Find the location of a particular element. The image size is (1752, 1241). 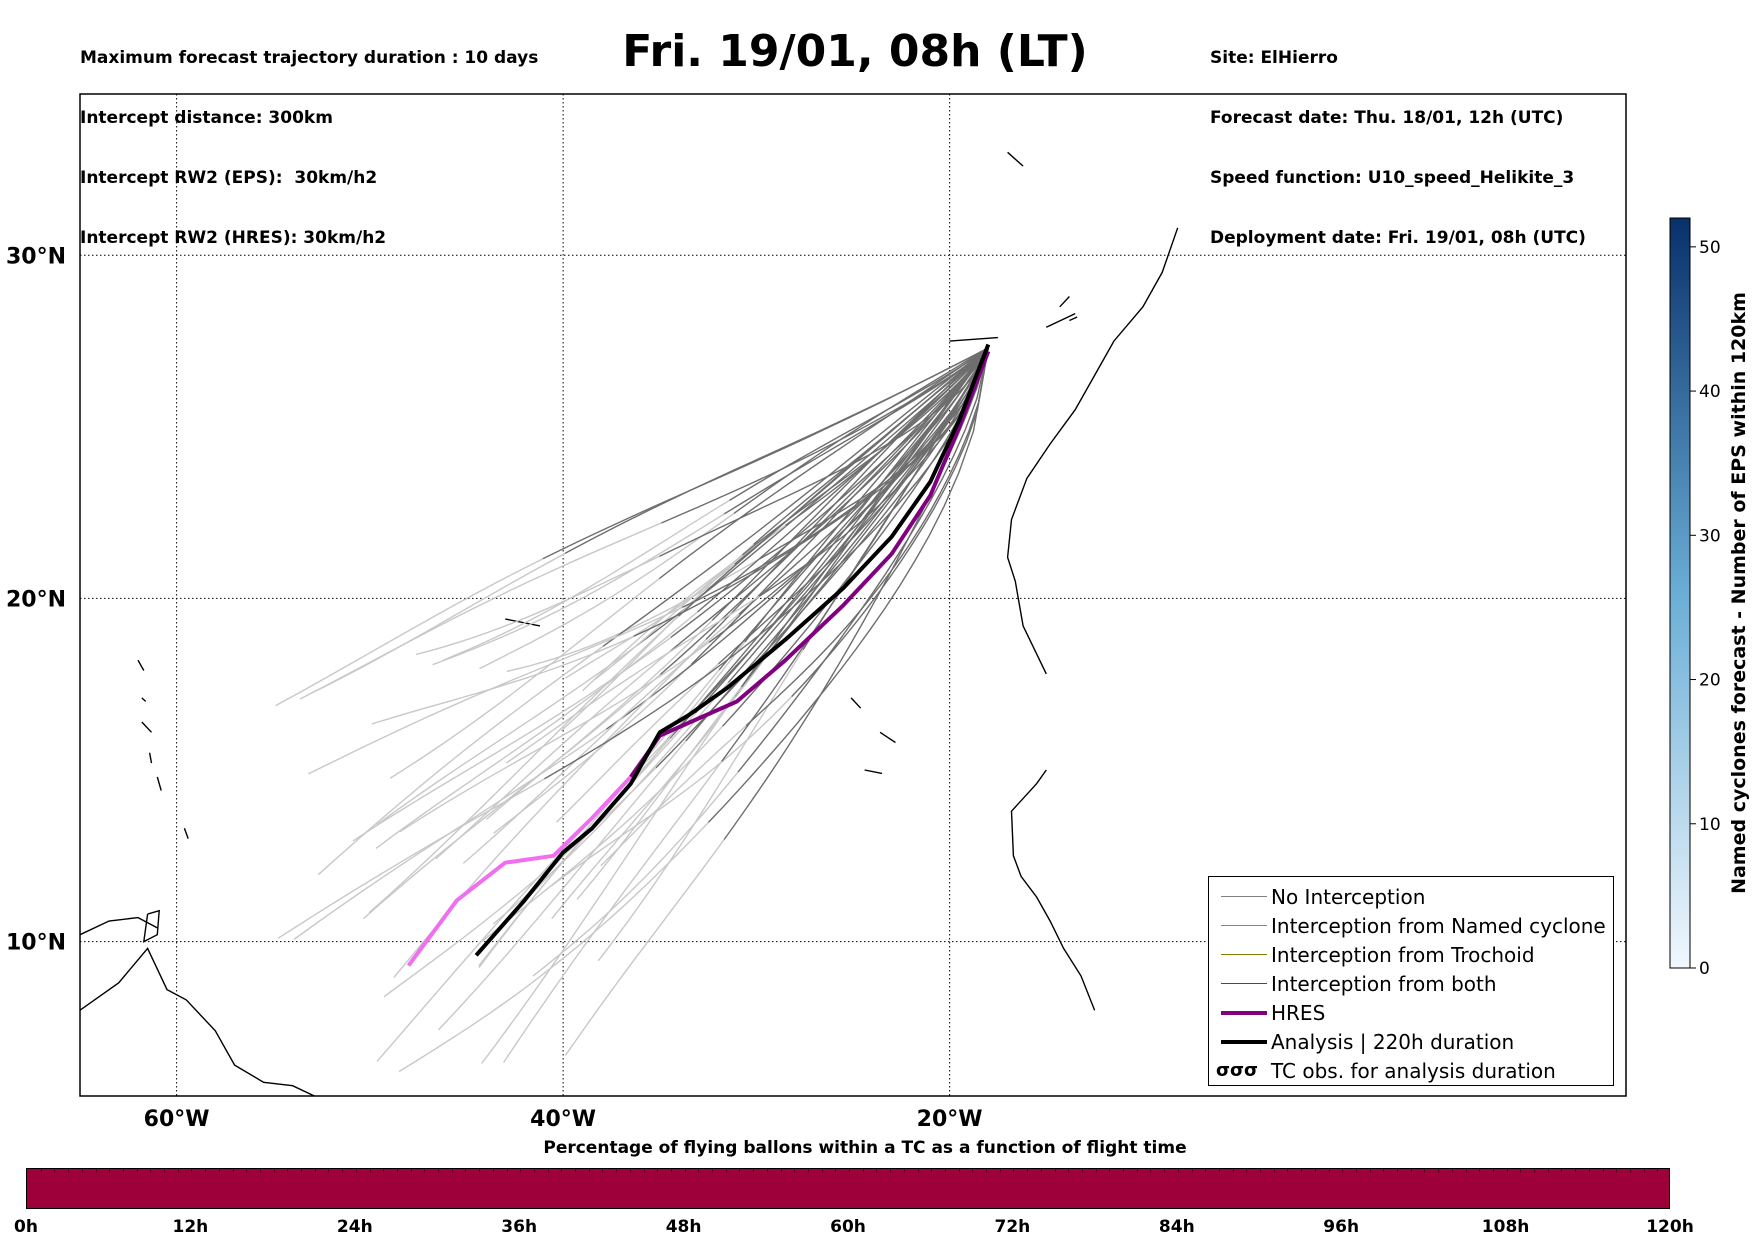

time-tick-label: 36h is located at coordinates (519, 1227).